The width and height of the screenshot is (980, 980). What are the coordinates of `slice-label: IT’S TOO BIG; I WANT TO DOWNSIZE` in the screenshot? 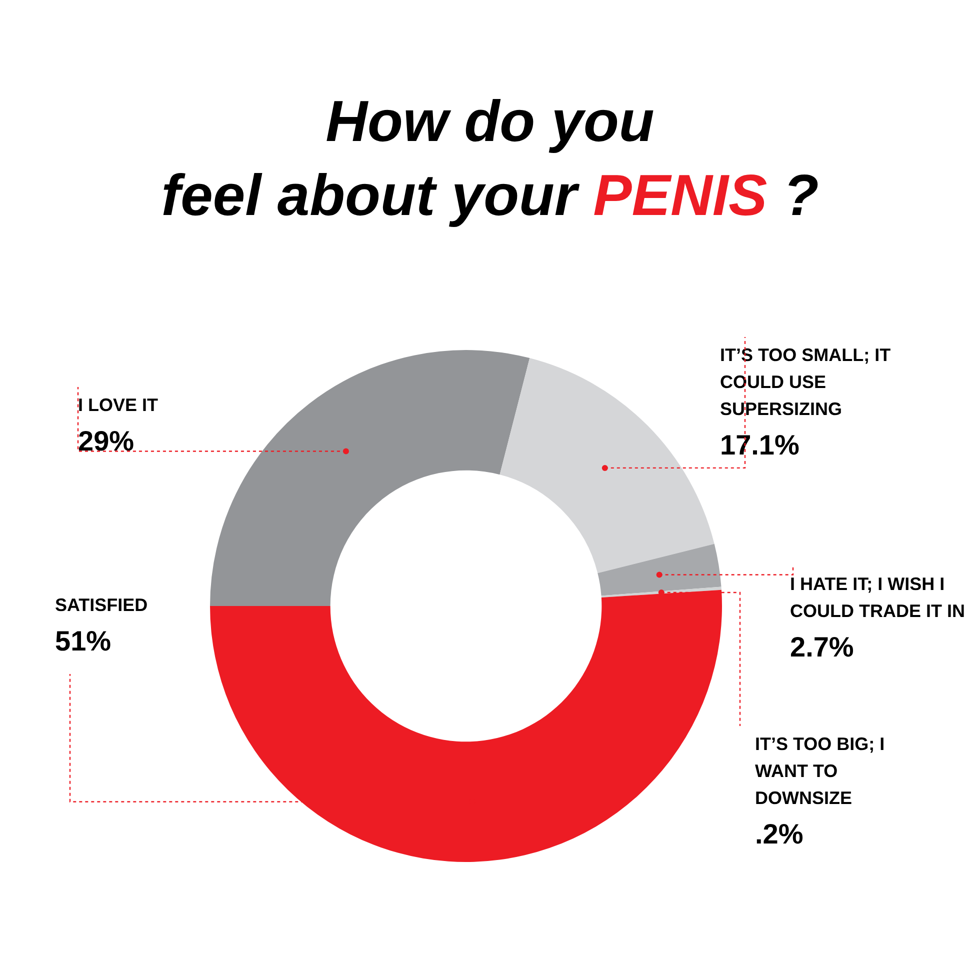 It's located at (820, 771).